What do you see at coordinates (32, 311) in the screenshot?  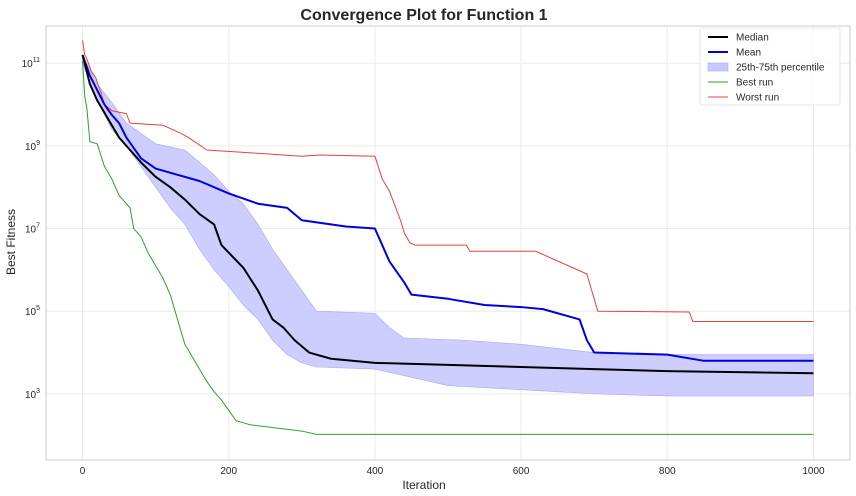 I see `y-tick-label-1: 10⁵` at bounding box center [32, 311].